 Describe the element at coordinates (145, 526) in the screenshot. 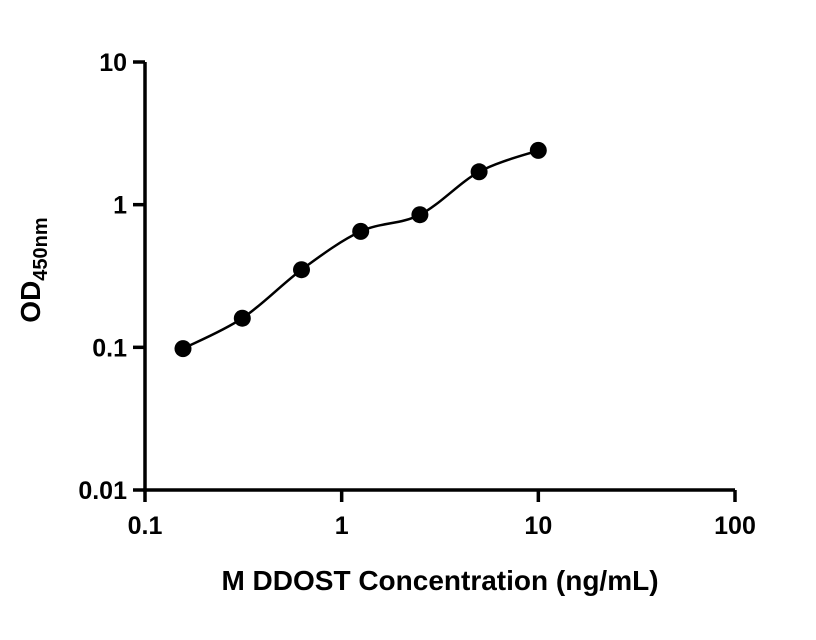

I see `x-tick-label: 0.1` at that location.